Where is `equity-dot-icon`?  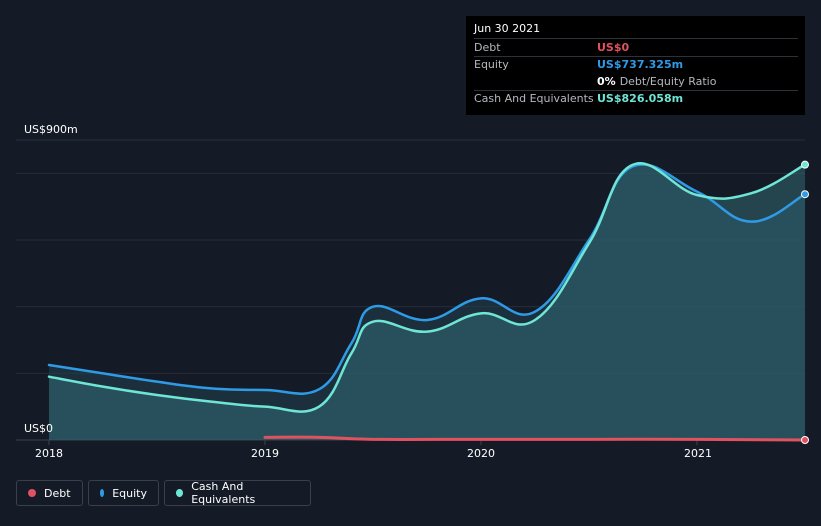 equity-dot-icon is located at coordinates (102, 493).